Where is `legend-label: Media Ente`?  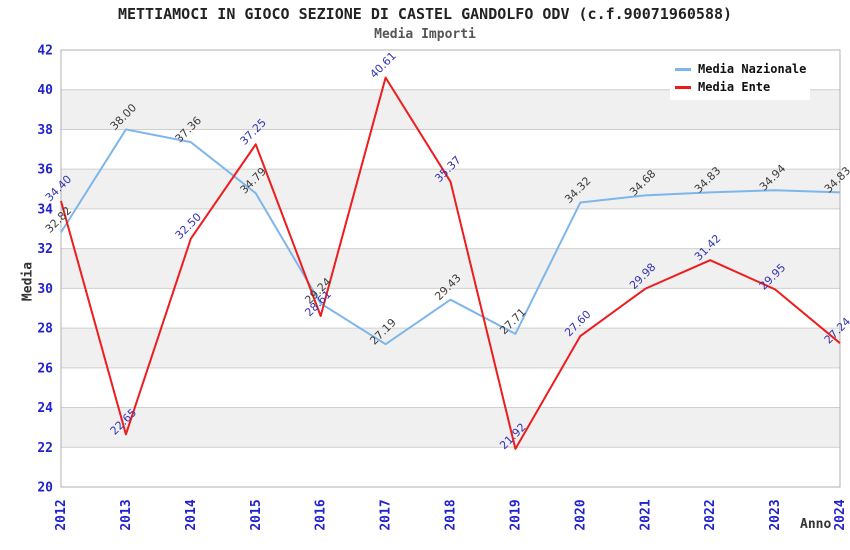
legend-label: Media Ente is located at coordinates (734, 87).